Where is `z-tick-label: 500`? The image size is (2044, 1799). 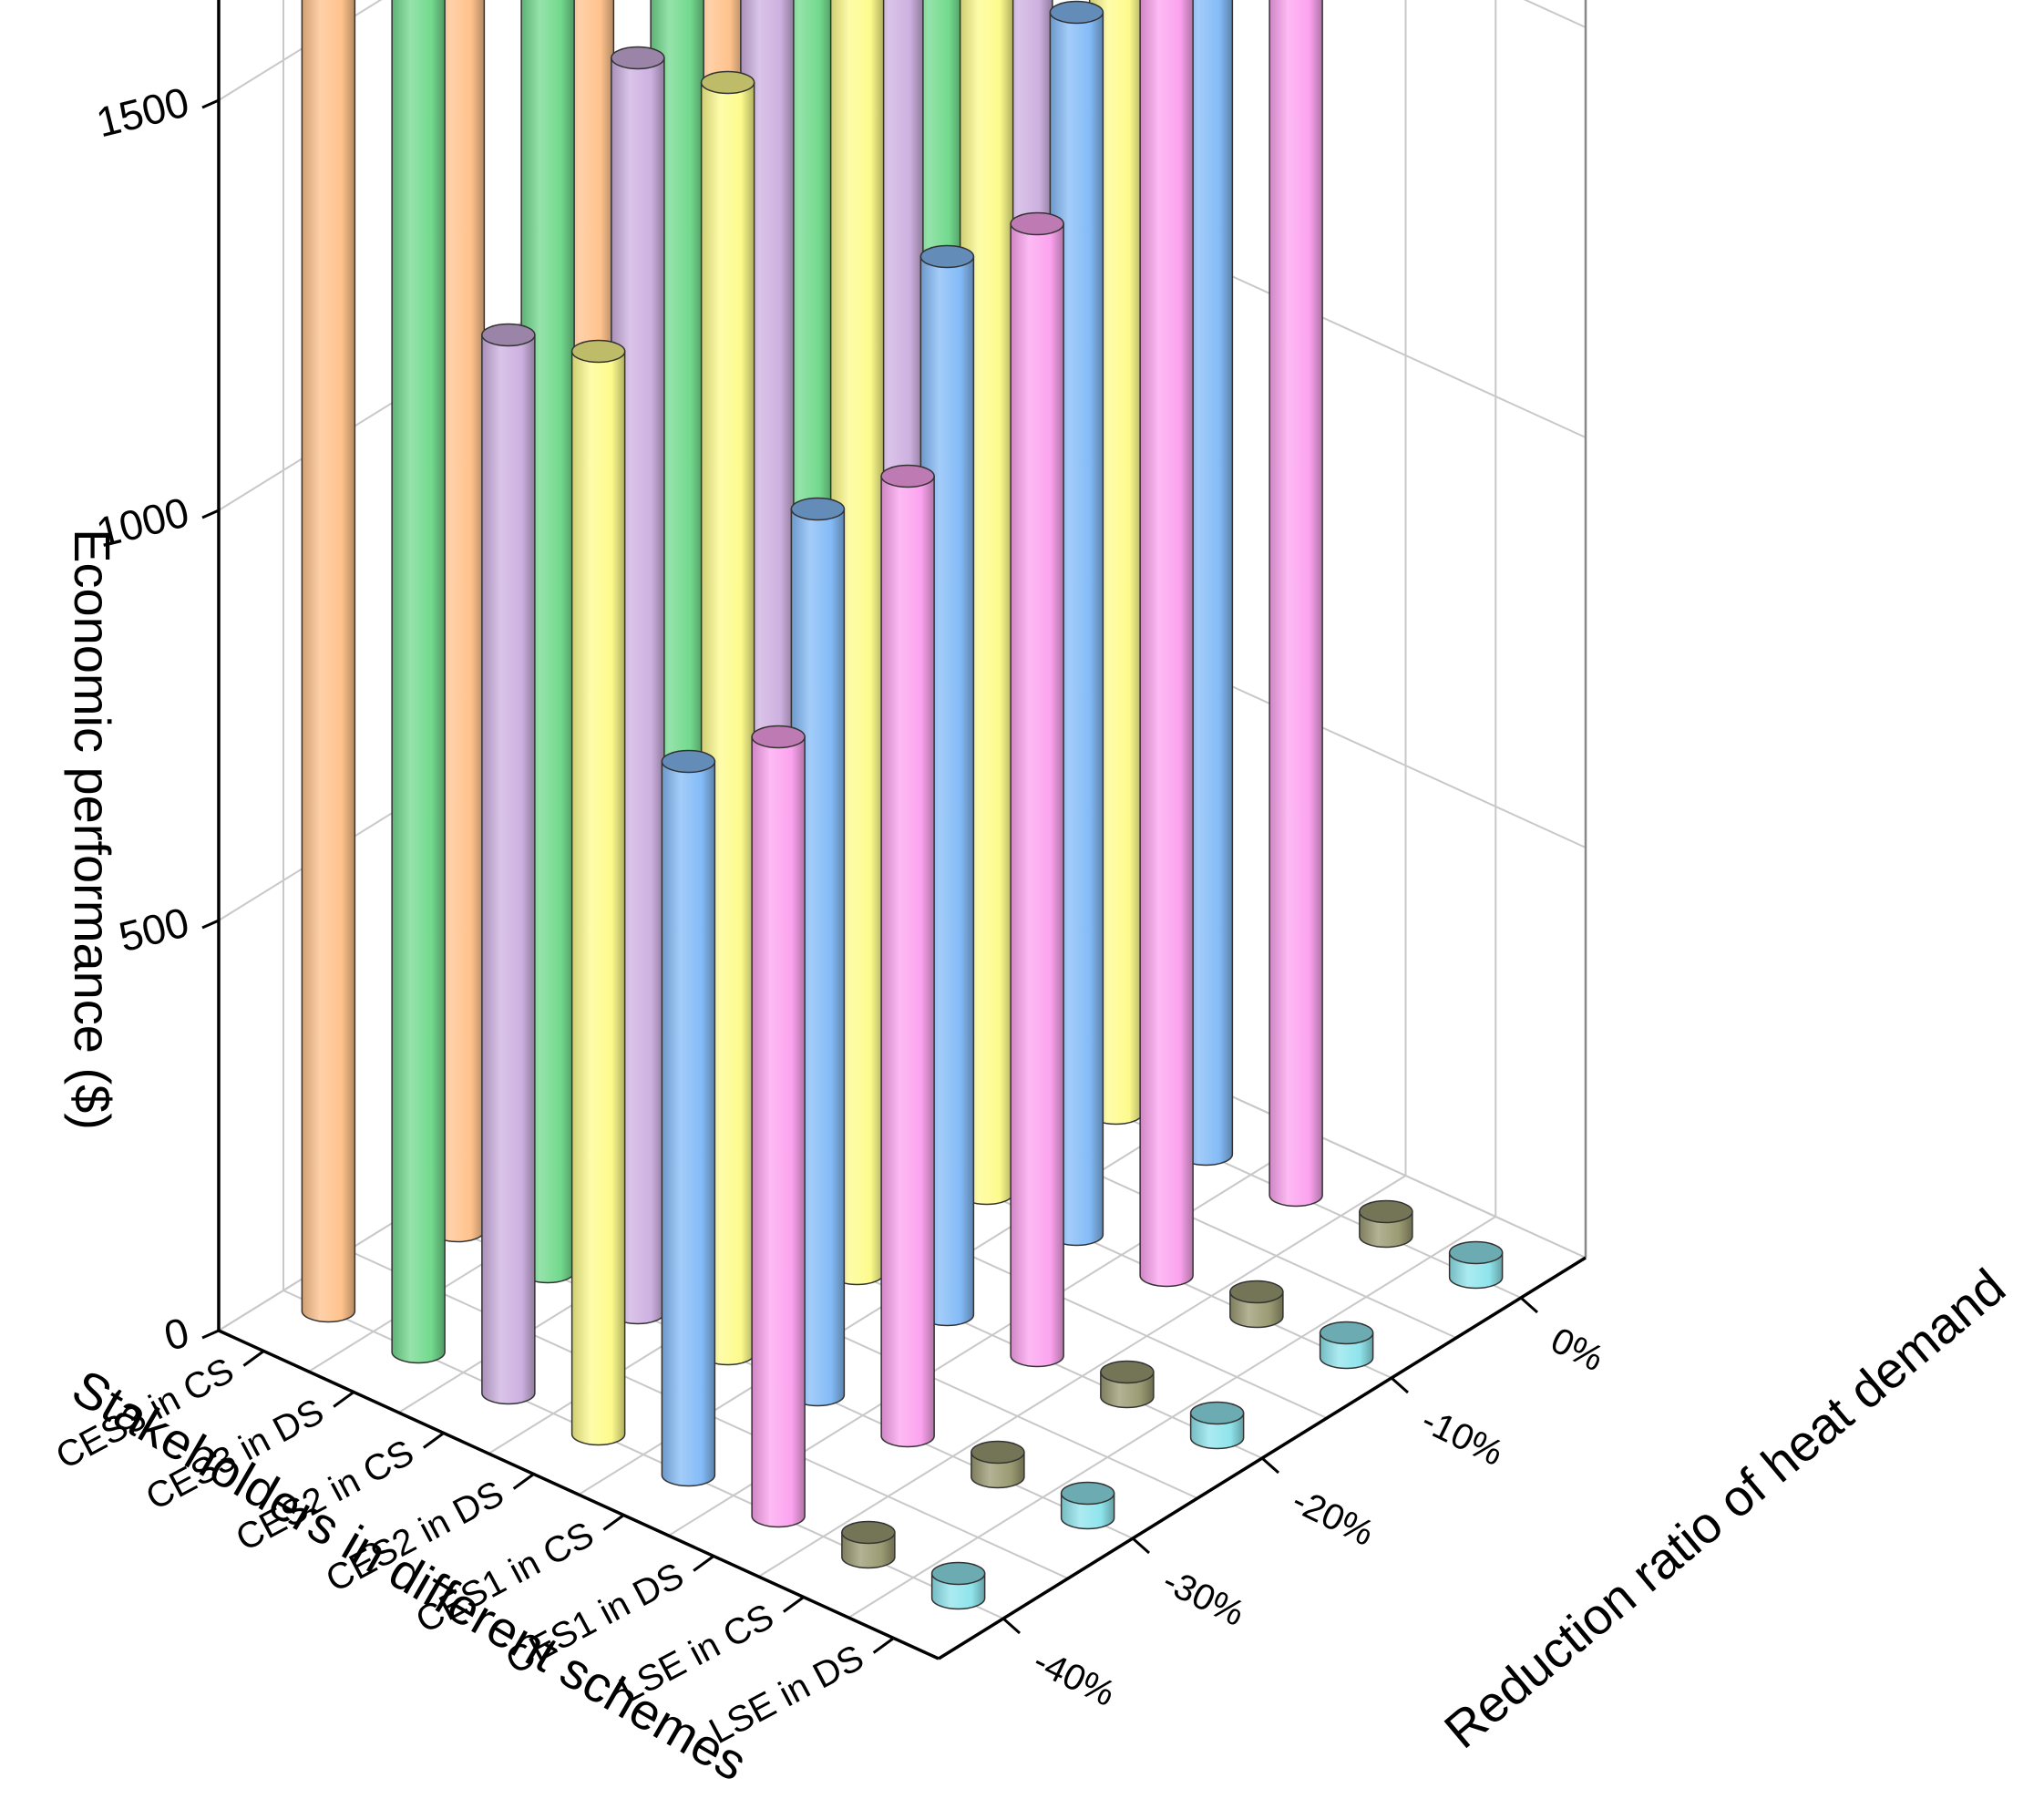
z-tick-label: 500 is located at coordinates (153, 930).